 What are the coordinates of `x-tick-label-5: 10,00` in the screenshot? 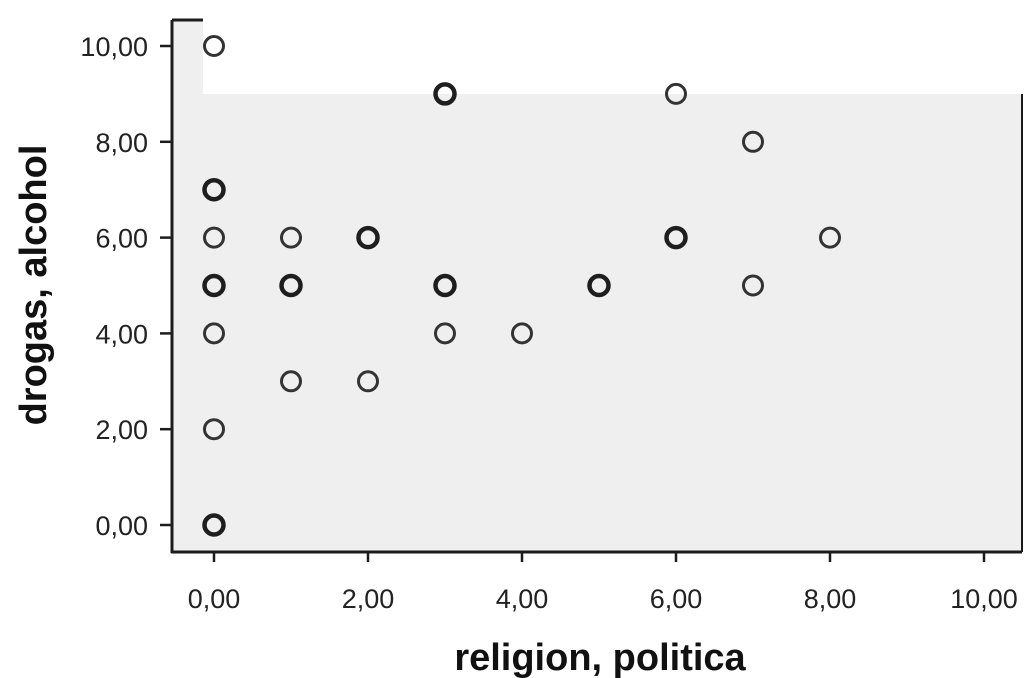 It's located at (984, 599).